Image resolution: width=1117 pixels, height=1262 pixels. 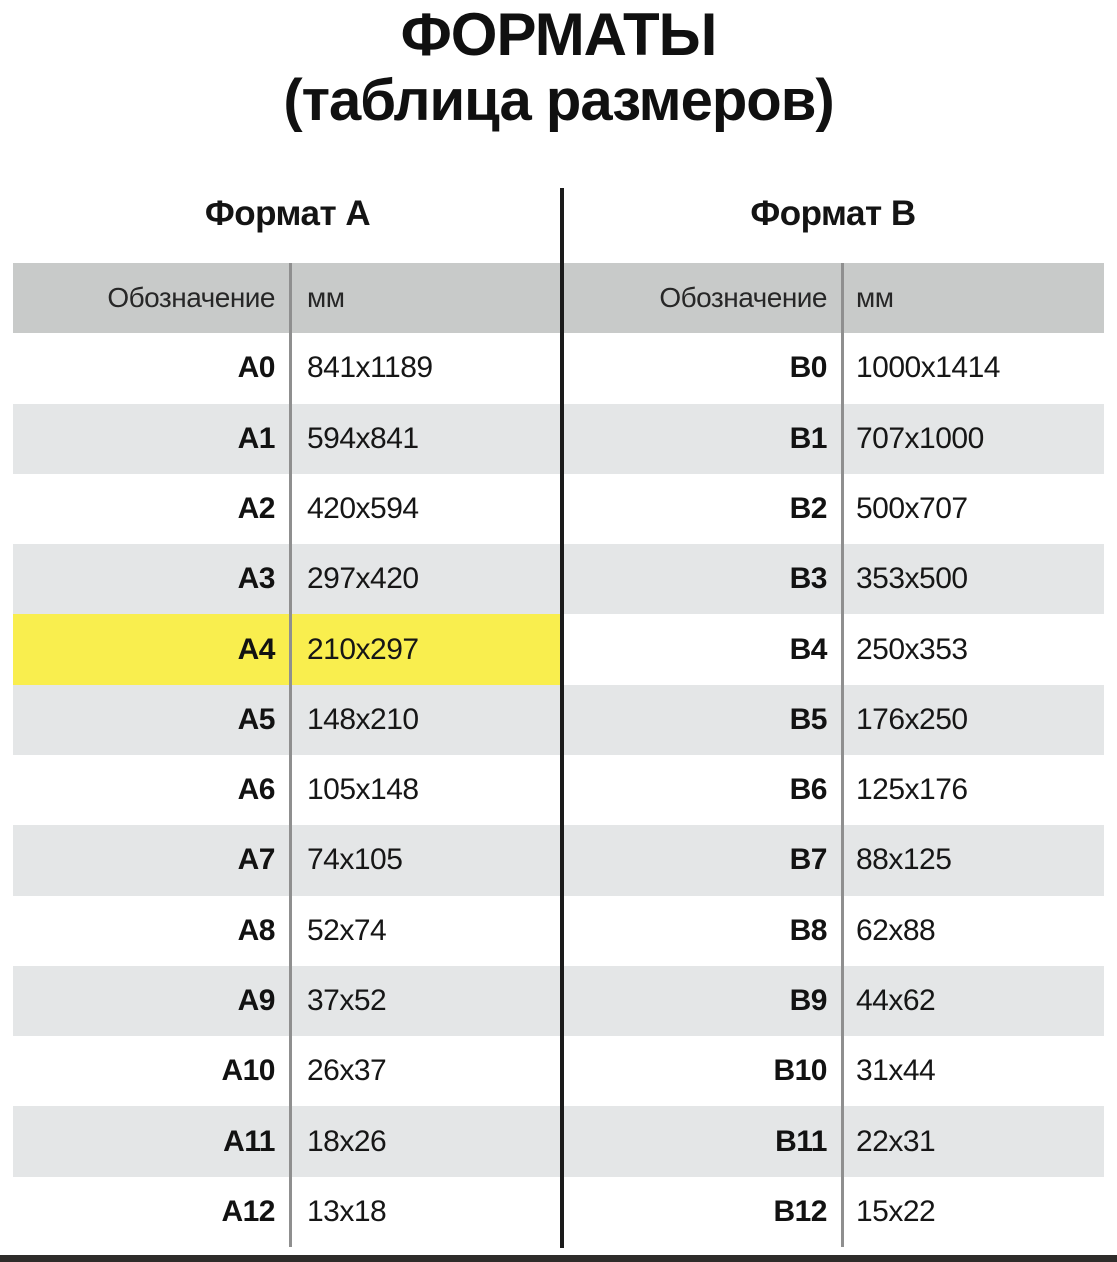 I want to click on row-designation: A0, so click(x=256, y=368).